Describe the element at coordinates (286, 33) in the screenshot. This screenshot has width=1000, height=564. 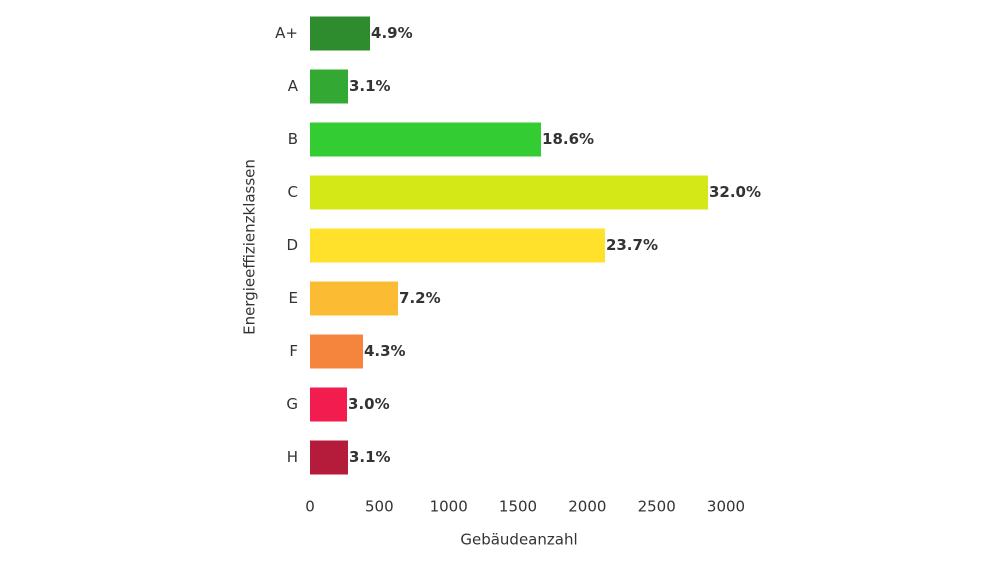
I see `y-tick-label: A+` at that location.